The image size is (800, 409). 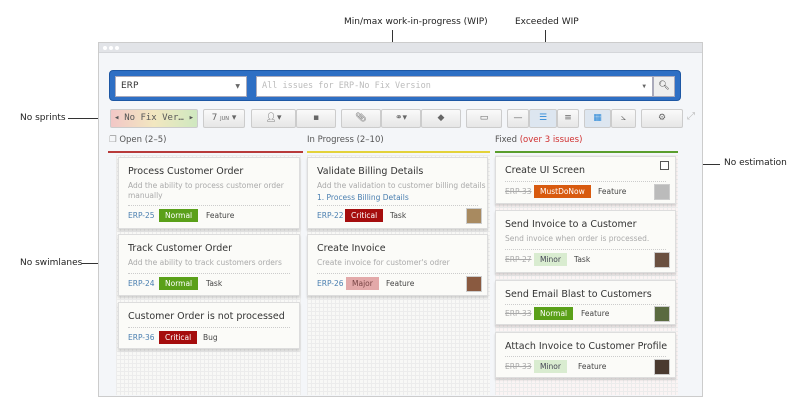 I want to click on card-description: Create invoice for customer's odrer, so click(x=383, y=262).